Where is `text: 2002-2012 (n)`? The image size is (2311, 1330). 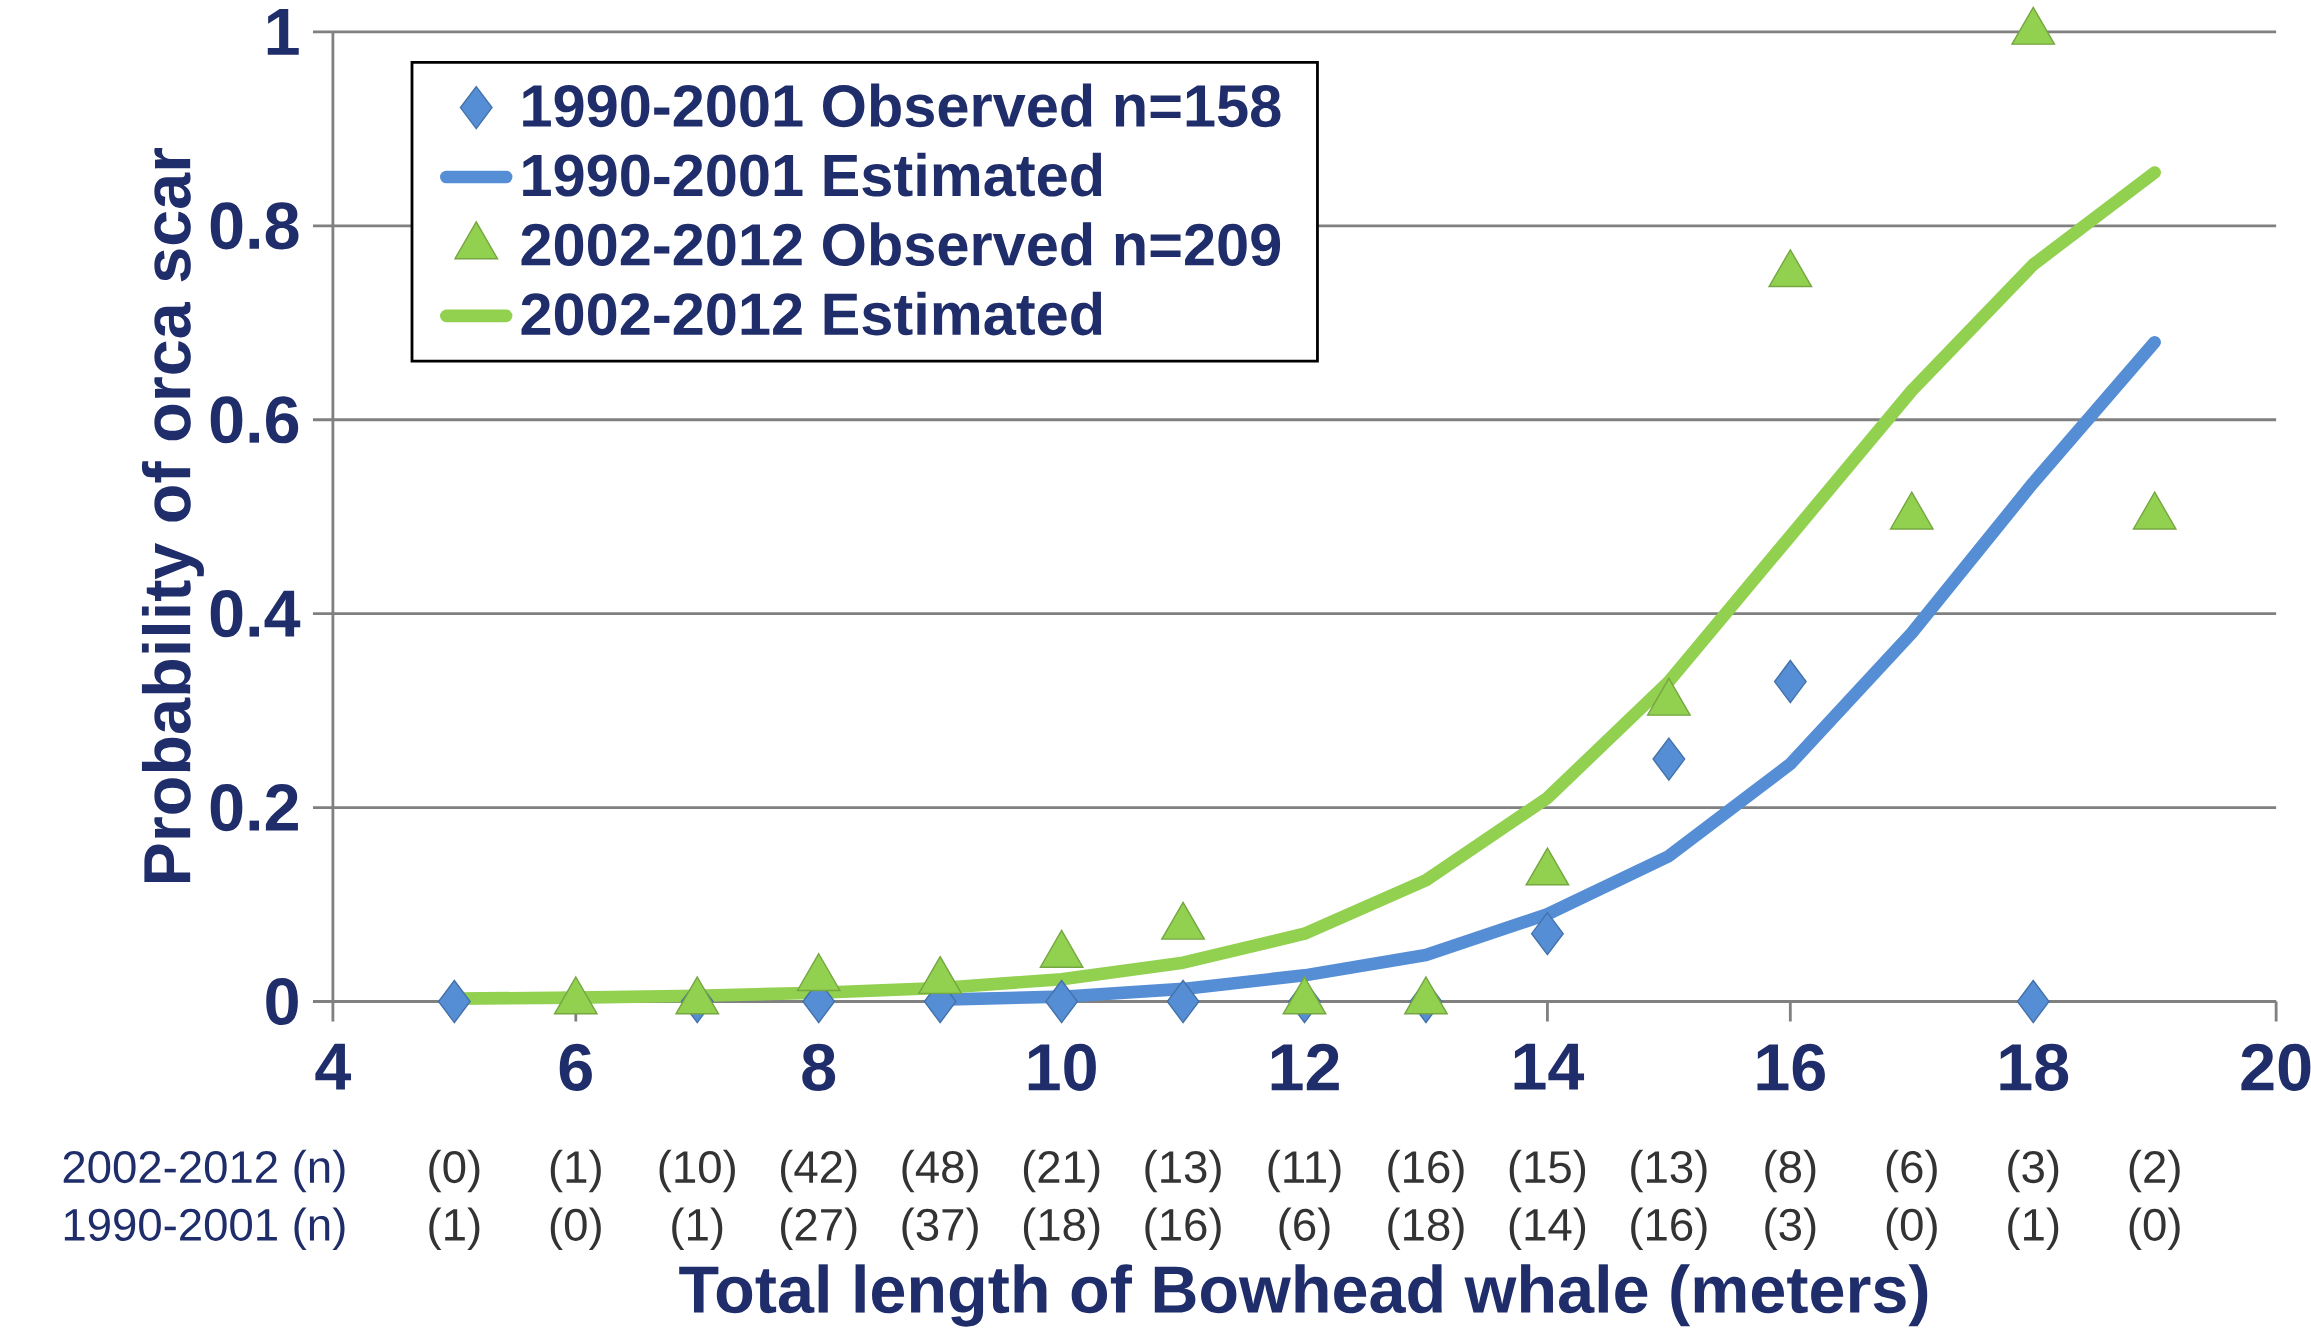
text: 2002-2012 (n) is located at coordinates (204, 1170).